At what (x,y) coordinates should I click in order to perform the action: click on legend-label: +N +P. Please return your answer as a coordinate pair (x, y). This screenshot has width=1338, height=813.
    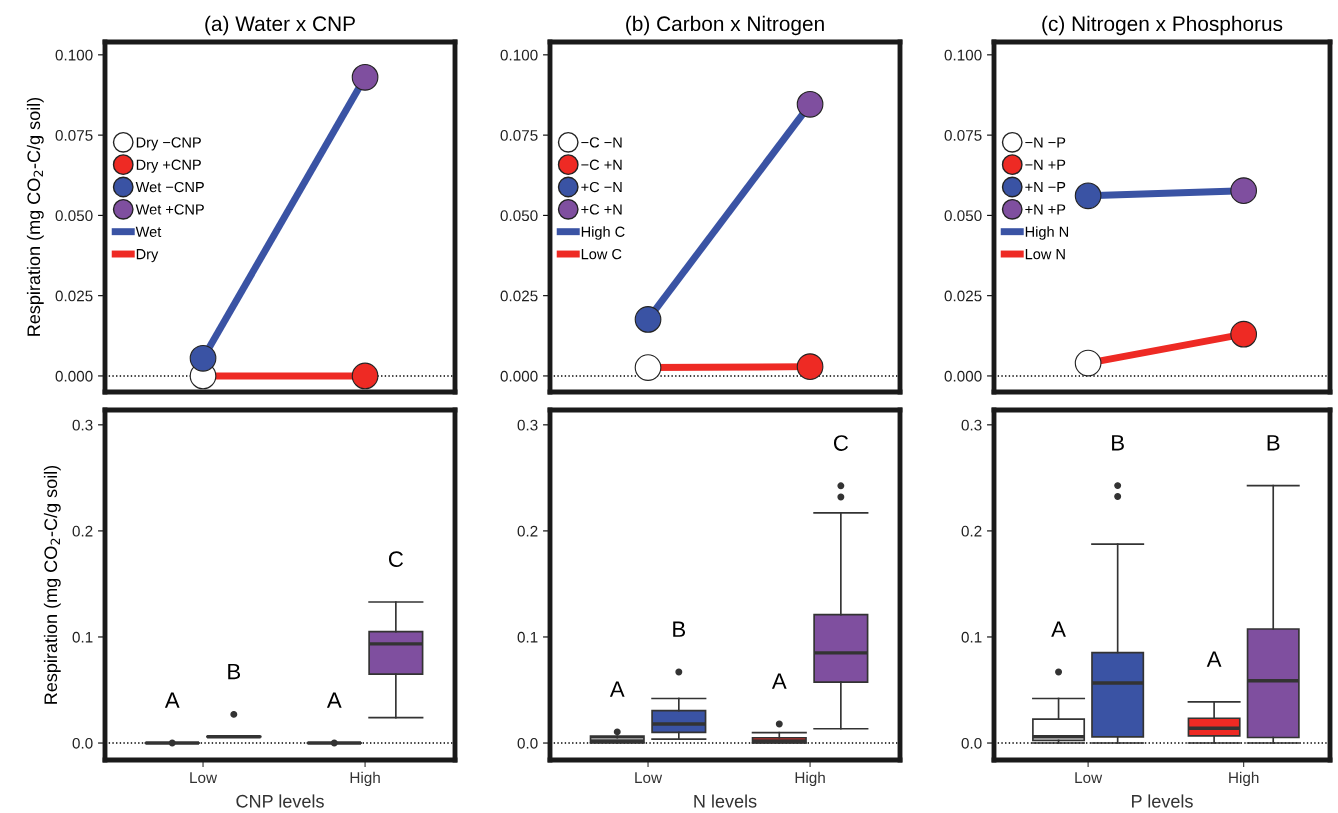
    Looking at the image, I should click on (1045, 209).